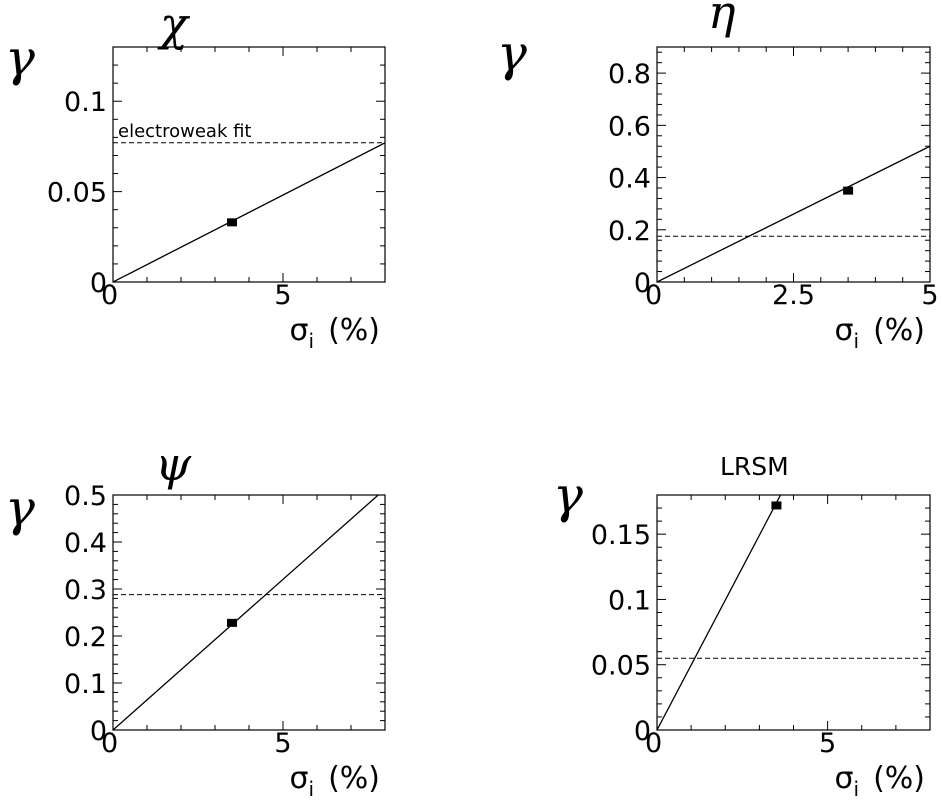 The width and height of the screenshot is (942, 803). What do you see at coordinates (722, 19) in the screenshot?
I see `panel-title: η` at bounding box center [722, 19].